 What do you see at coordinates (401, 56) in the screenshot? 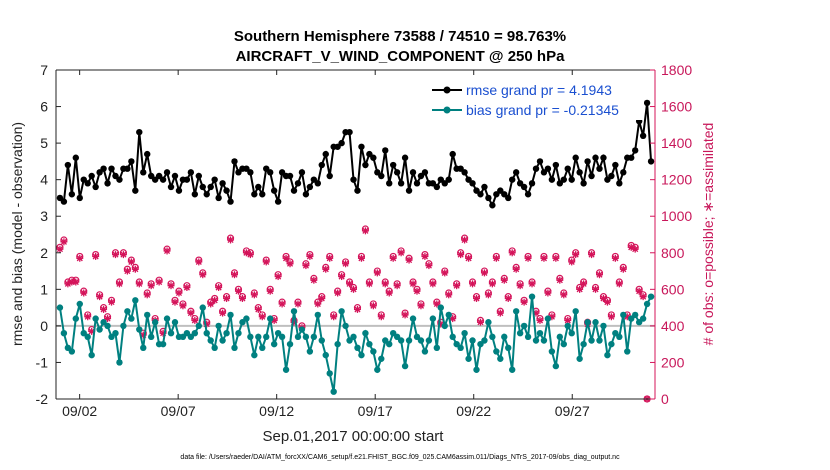
I see `chart-title-line2: AIRCRAFT_V_WIND_COMPONENT @ 250 hPa` at bounding box center [401, 56].